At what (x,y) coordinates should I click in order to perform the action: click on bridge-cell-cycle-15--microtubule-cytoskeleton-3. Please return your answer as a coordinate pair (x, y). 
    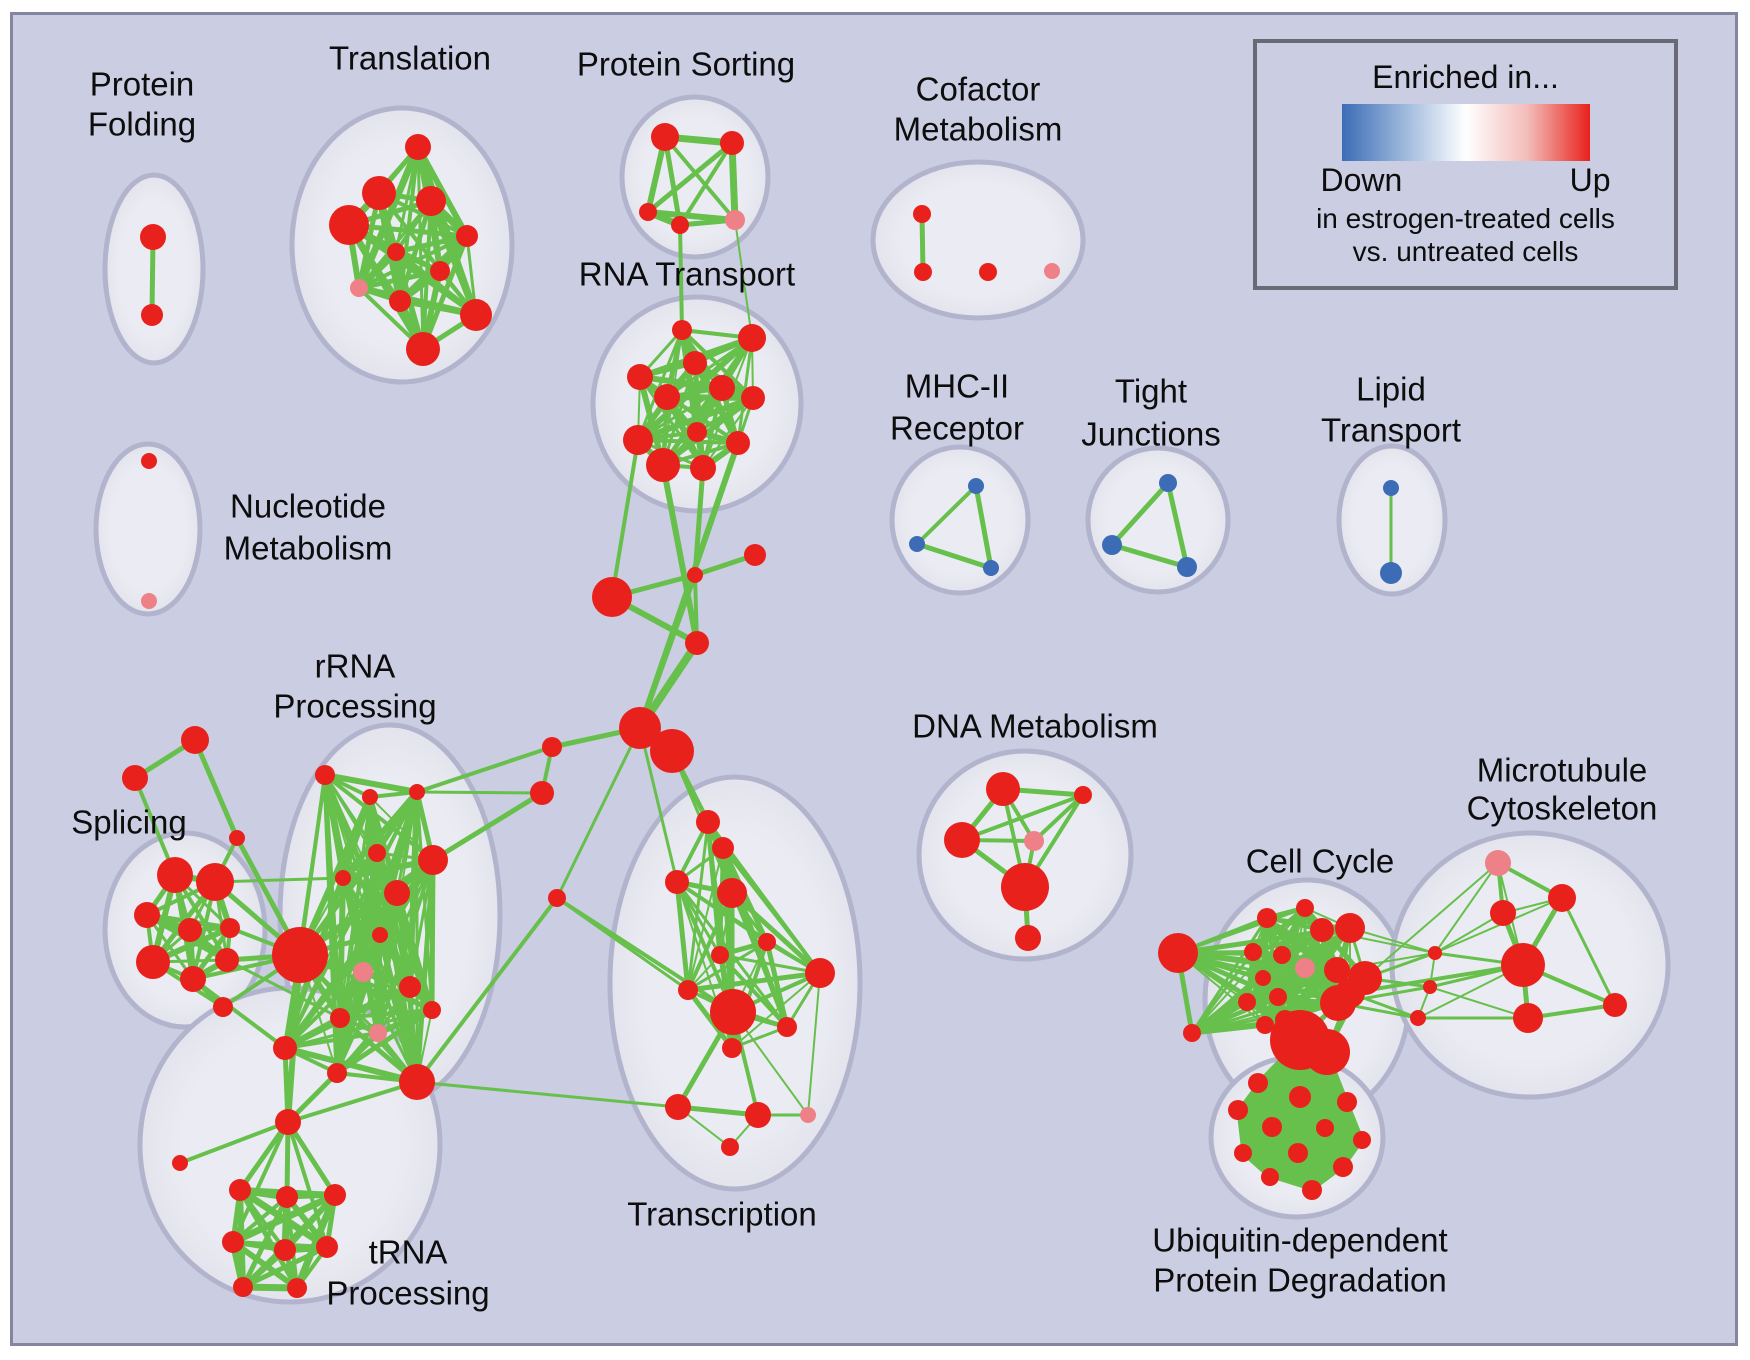
    Looking at the image, I should click on (1436, 979).